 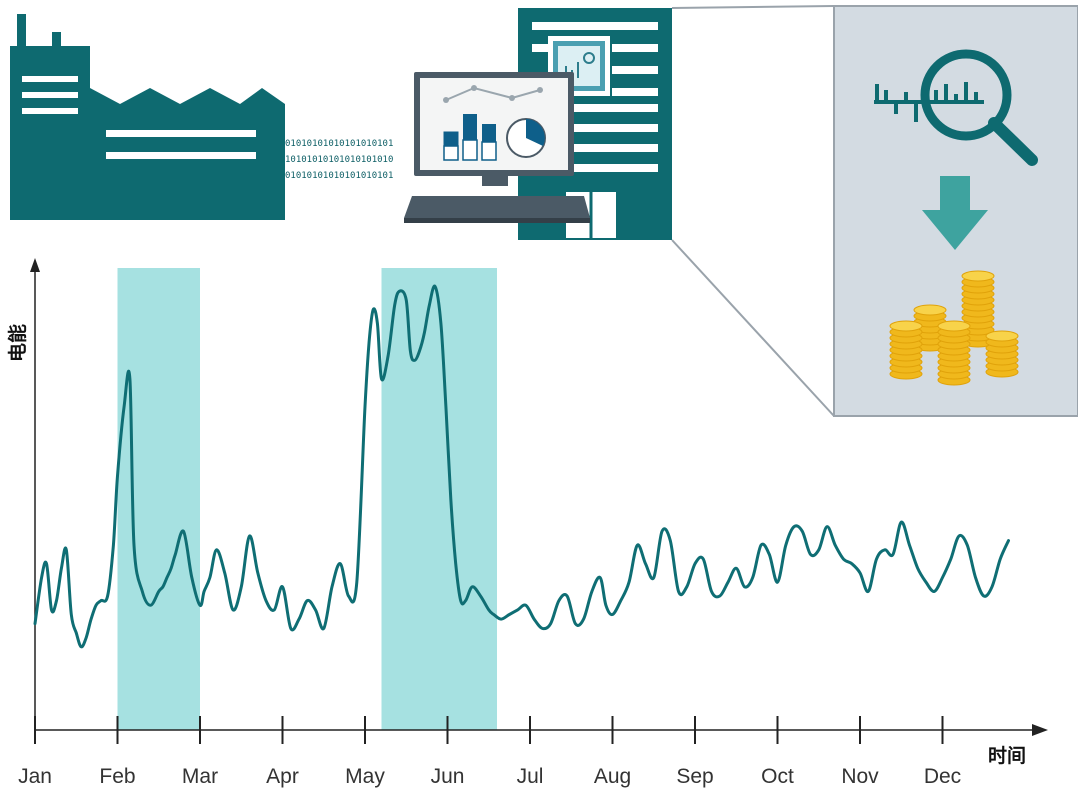 I want to click on computer-icon, so click(x=497, y=147).